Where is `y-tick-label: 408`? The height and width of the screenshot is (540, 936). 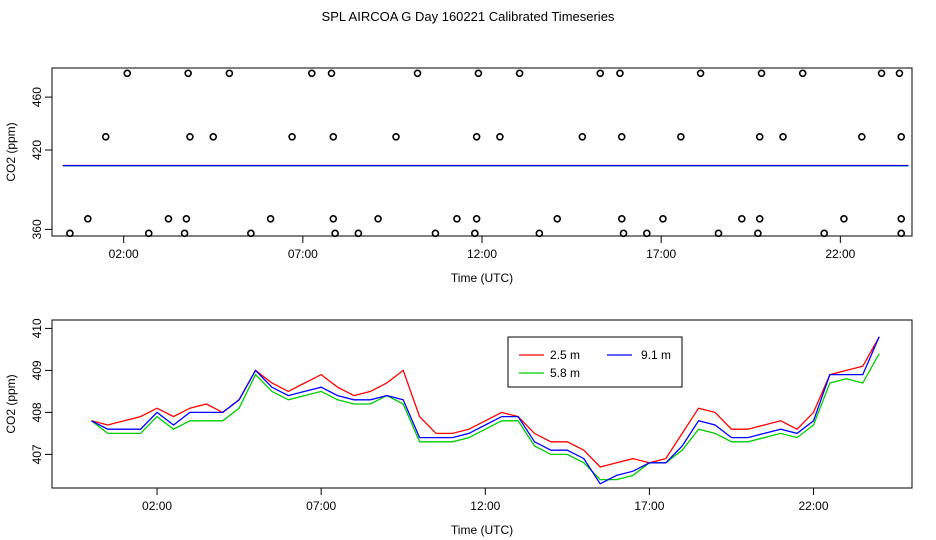
y-tick-label: 408 is located at coordinates (37, 412).